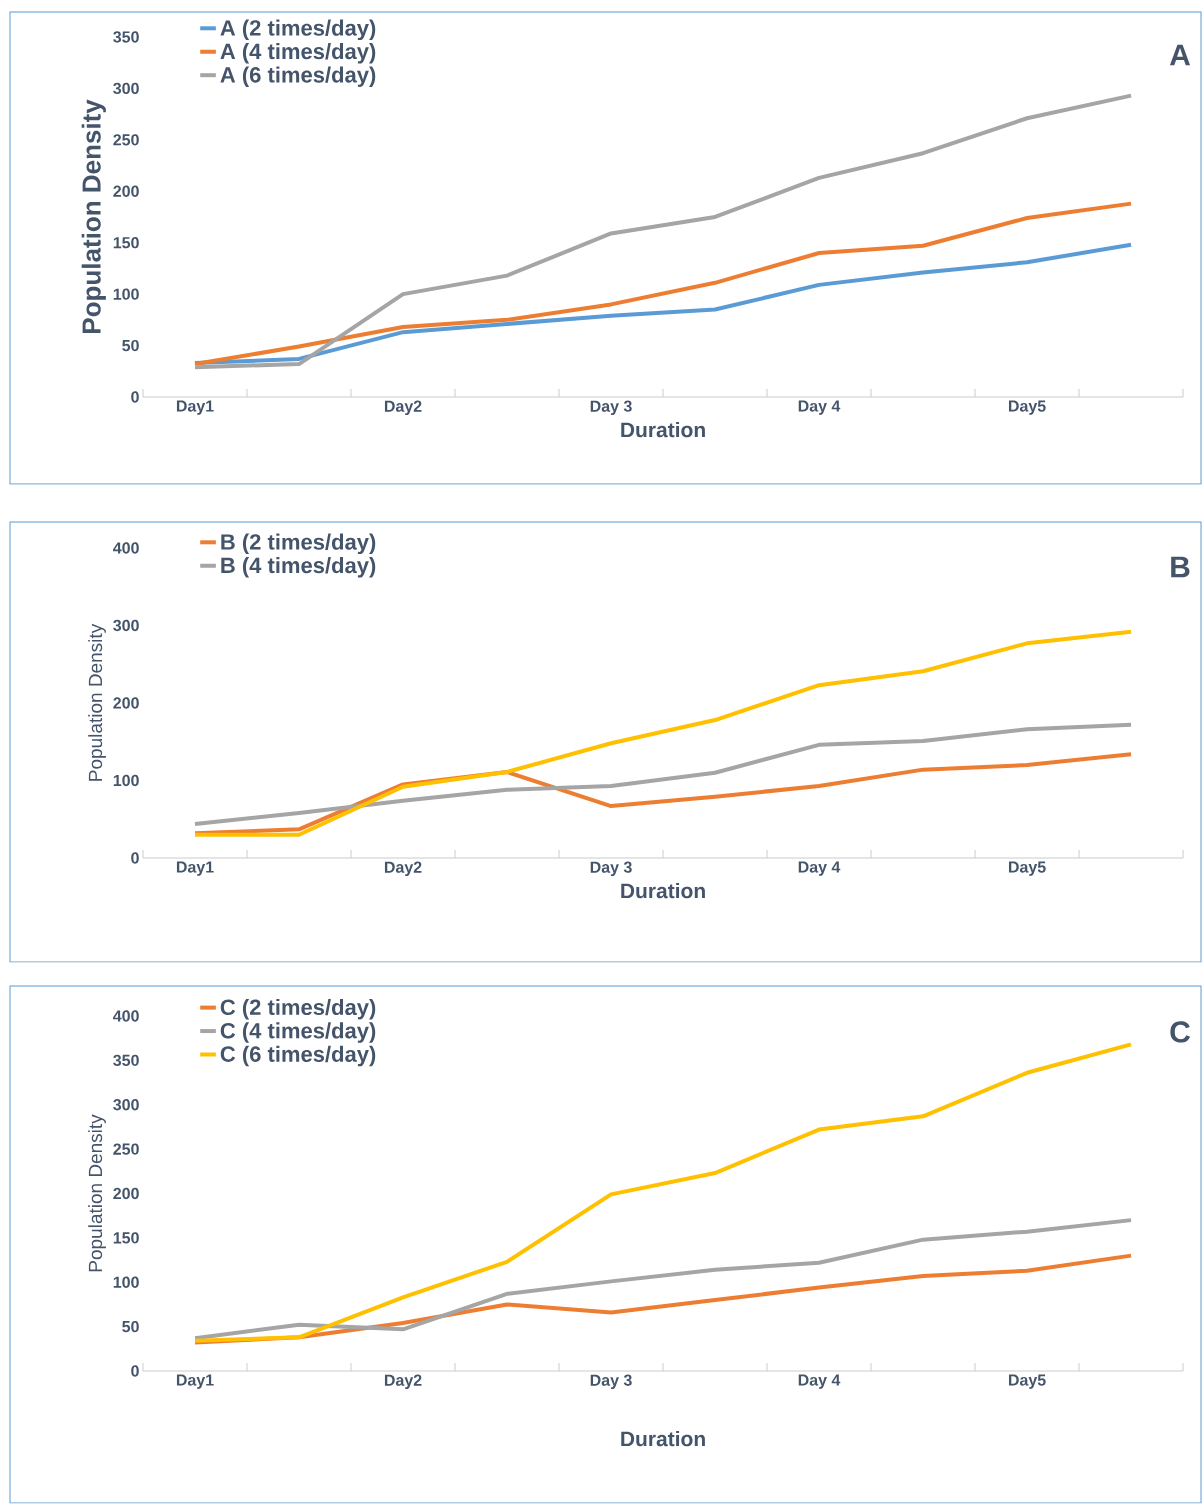  What do you see at coordinates (298, 76) in the screenshot?
I see `legend-label: A (6 times/day)` at bounding box center [298, 76].